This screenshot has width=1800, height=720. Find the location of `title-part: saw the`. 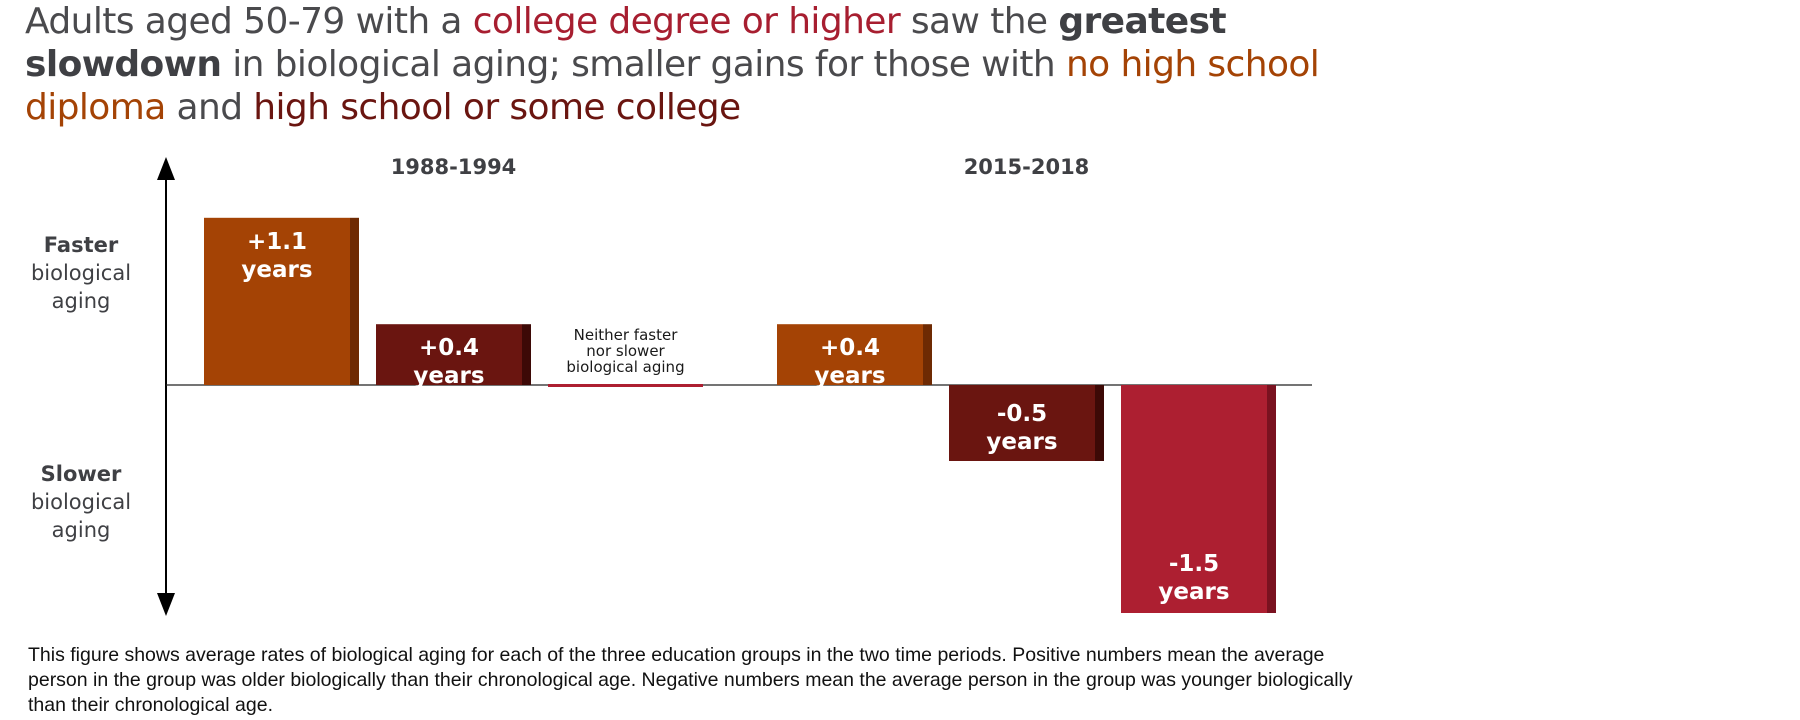

title-part: saw the is located at coordinates (979, 21).